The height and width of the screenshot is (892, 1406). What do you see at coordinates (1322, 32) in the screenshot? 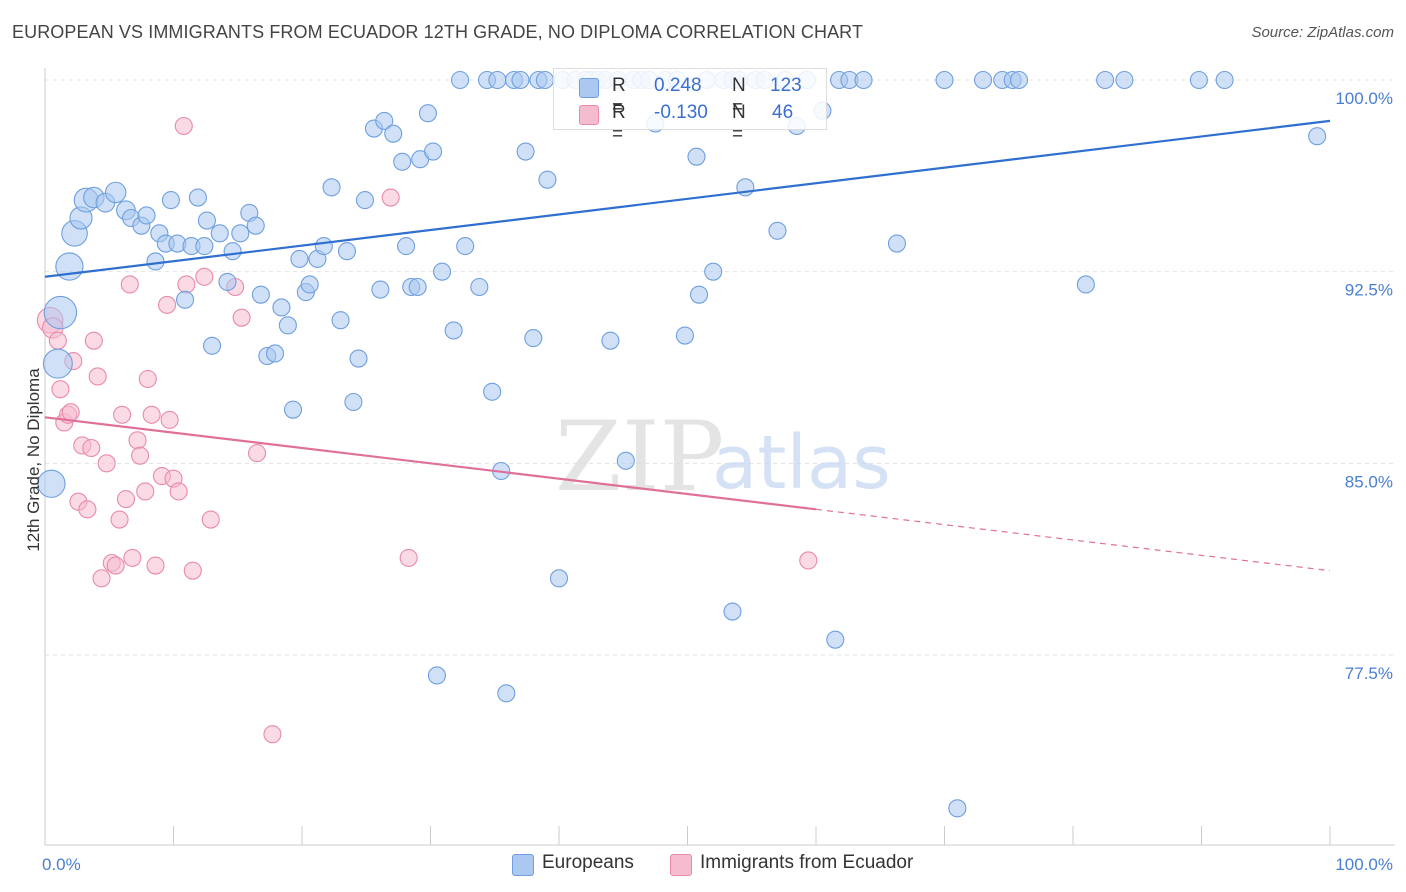
I see `source-label: Source: ZipAtlas.com` at bounding box center [1322, 32].